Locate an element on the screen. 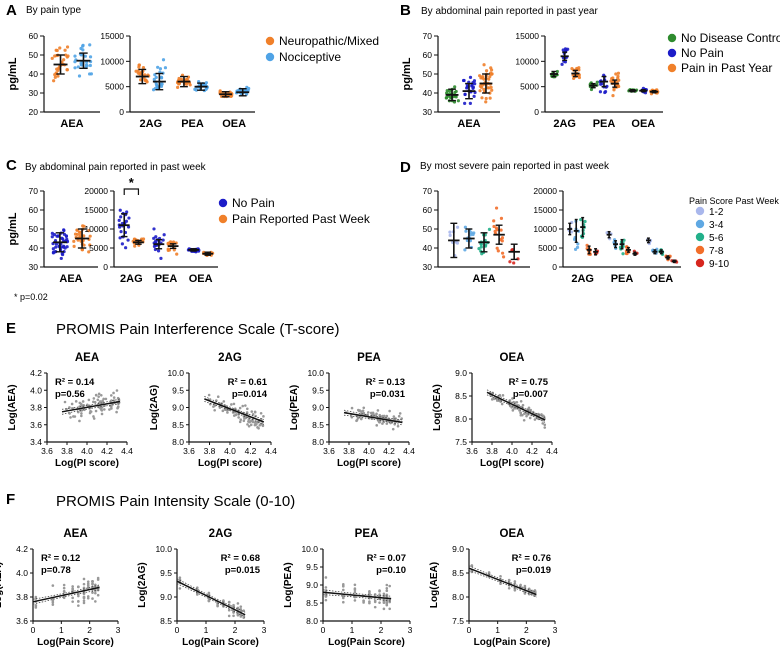  E-OEA-ci-lower is located at coordinates (516, 408).